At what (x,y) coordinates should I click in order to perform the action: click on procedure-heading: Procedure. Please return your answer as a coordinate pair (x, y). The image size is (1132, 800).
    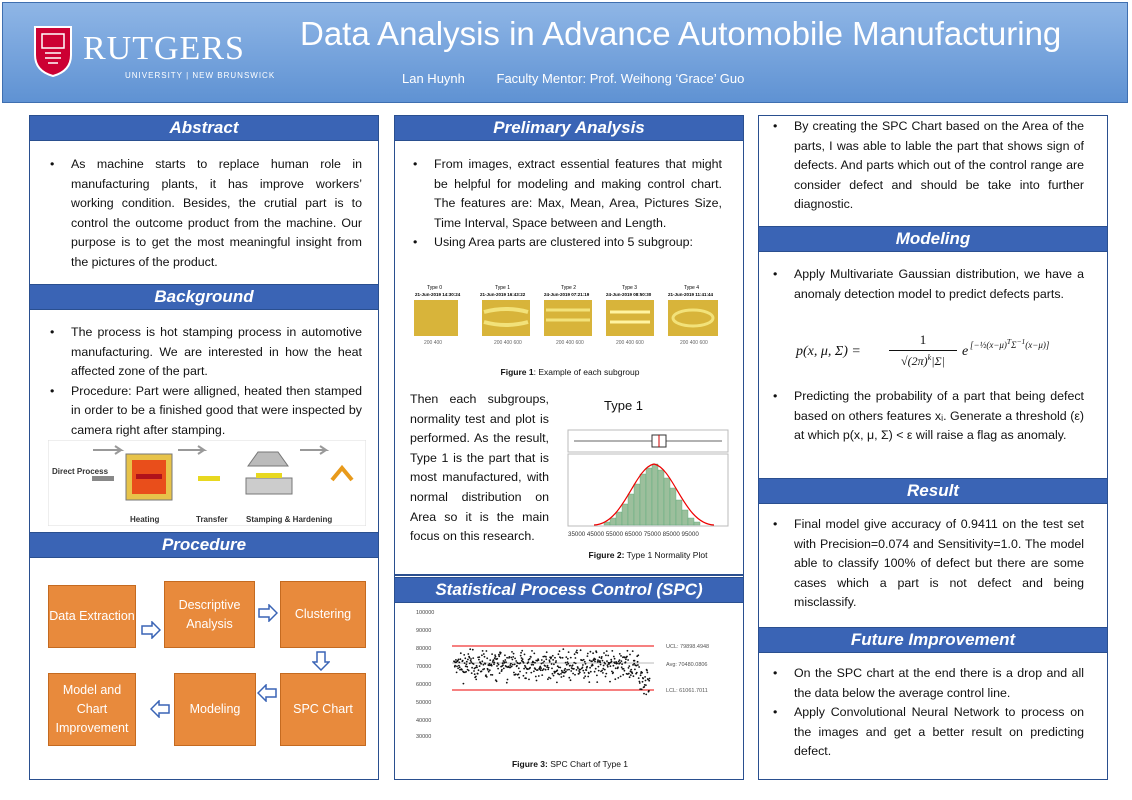
    Looking at the image, I should click on (204, 545).